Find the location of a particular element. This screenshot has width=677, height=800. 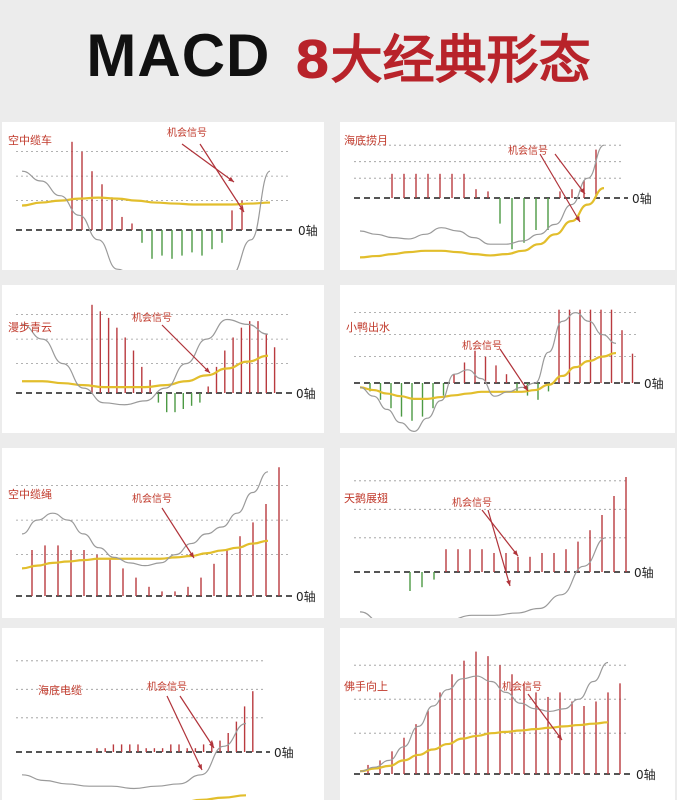

pattern-name: 佛手向上 is located at coordinates (366, 686).